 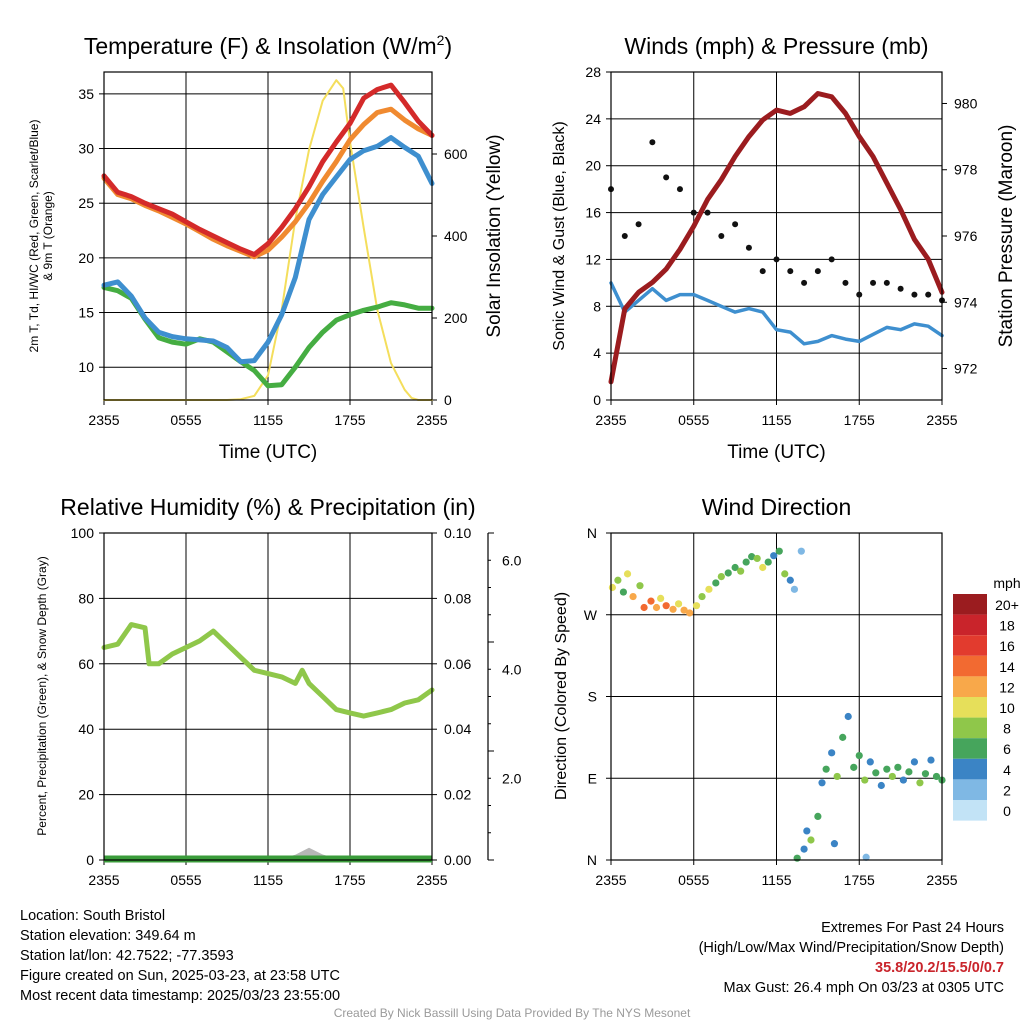 What do you see at coordinates (448, 400) in the screenshot?
I see `y2-tick-label: 0` at bounding box center [448, 400].